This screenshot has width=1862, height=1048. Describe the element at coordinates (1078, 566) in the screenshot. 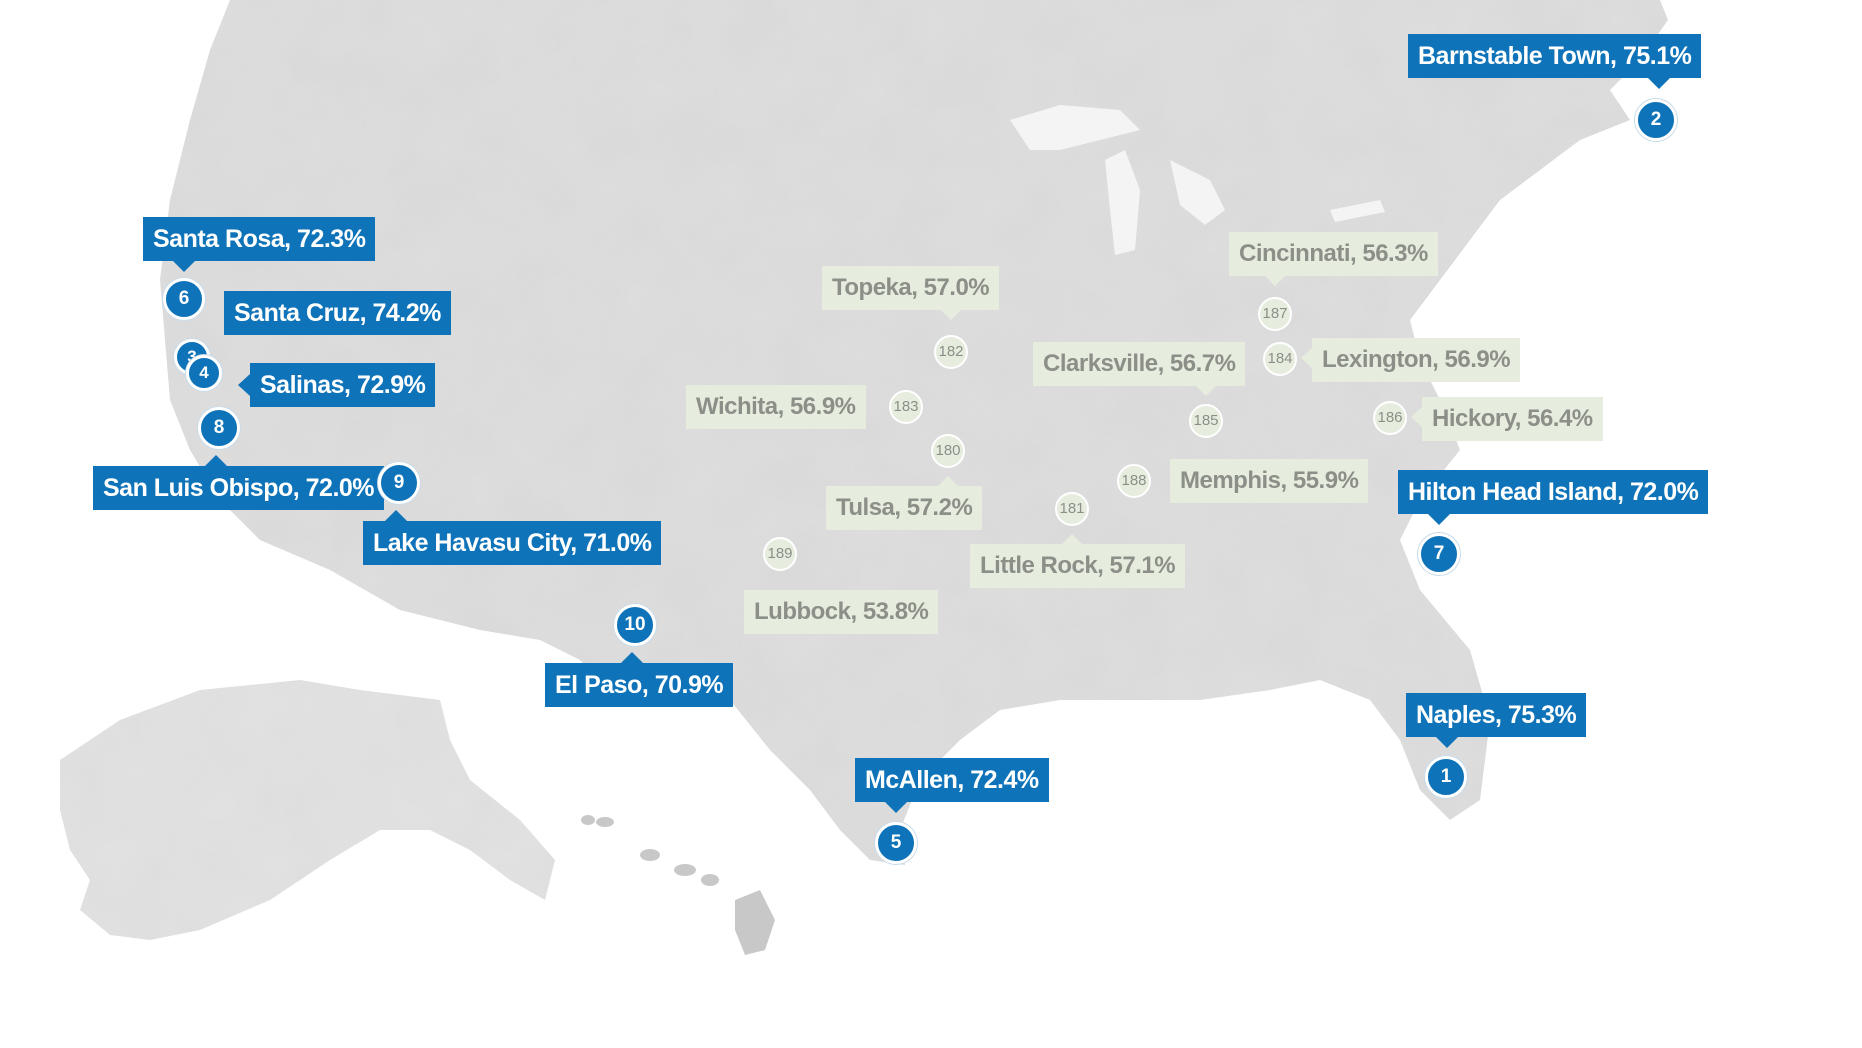

I see `city-label-little-rock: Little Rock, 57.1%` at that location.